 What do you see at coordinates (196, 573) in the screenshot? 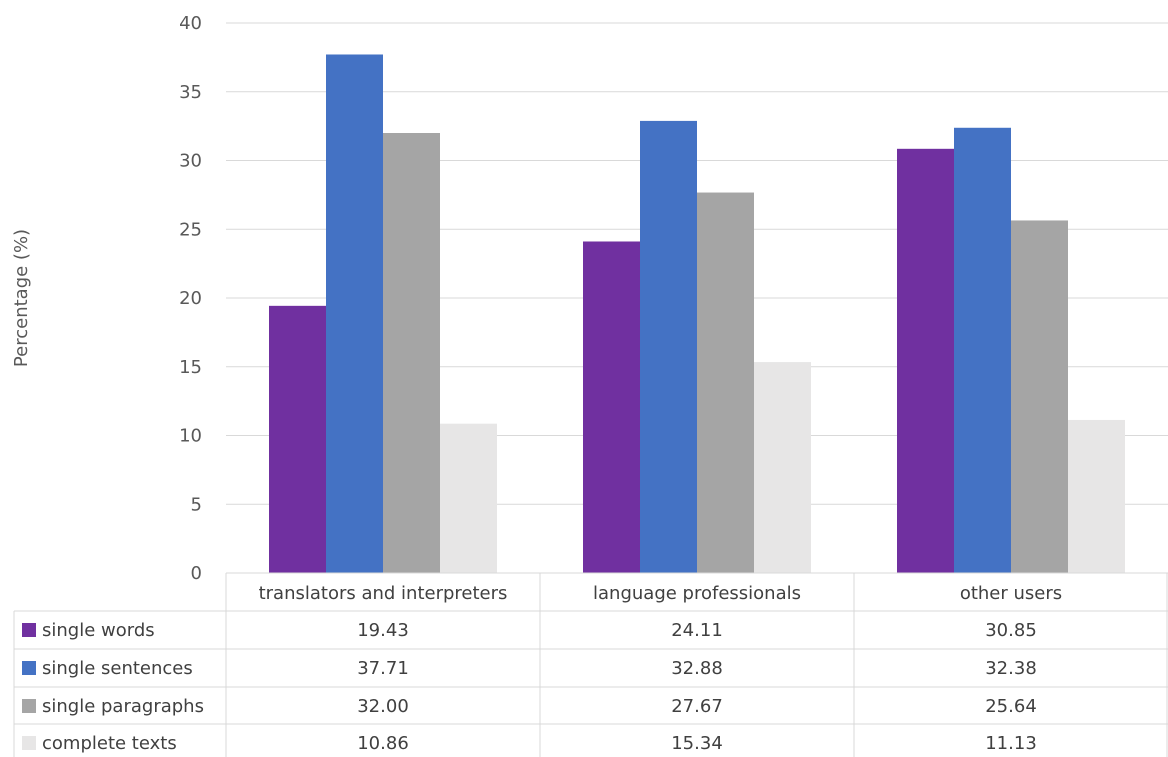
I see `y-tick-label: 0` at bounding box center [196, 573].